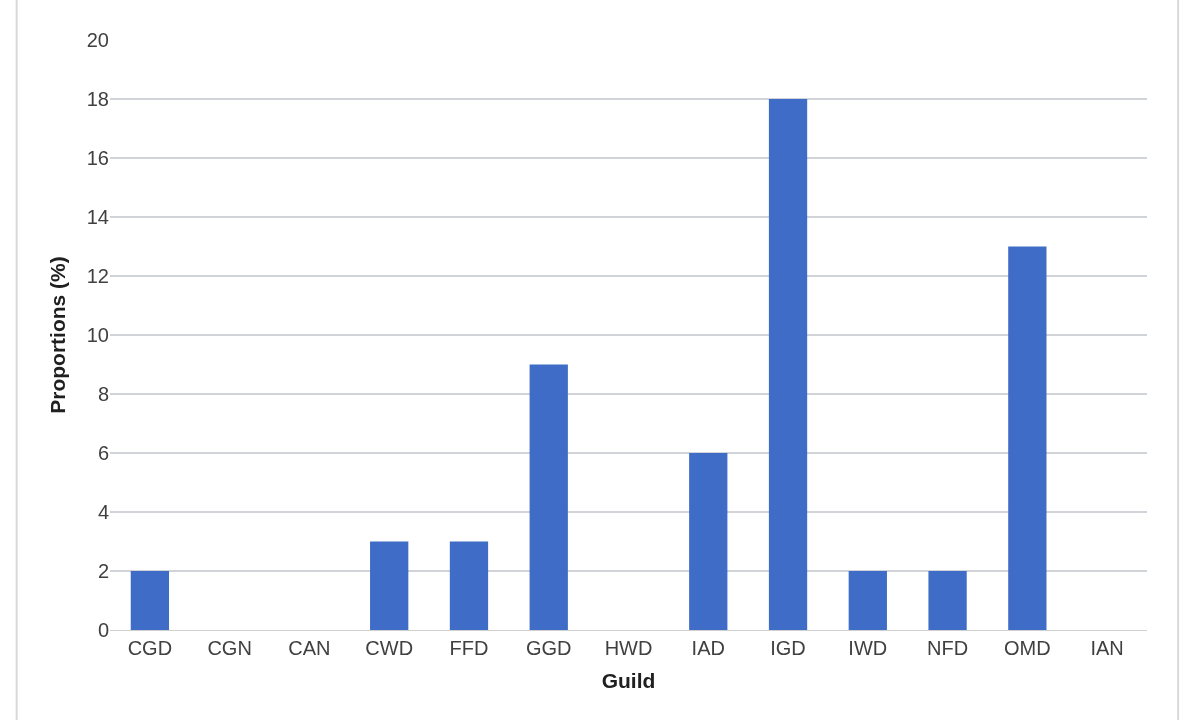 The height and width of the screenshot is (720, 1187). What do you see at coordinates (97, 99) in the screenshot?
I see `y-tick-label: 18` at bounding box center [97, 99].